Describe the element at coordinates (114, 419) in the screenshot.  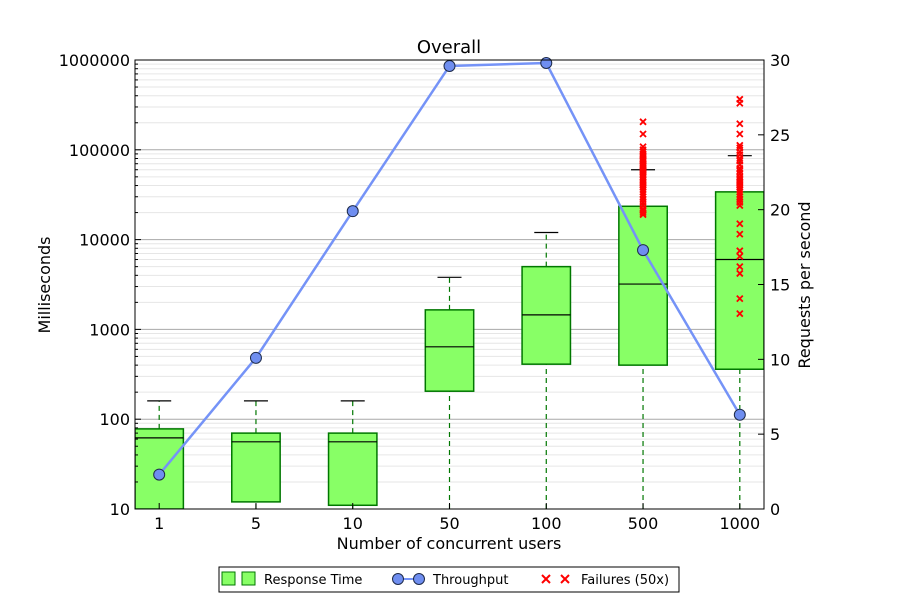
I see `y-tick-label: 100` at that location.